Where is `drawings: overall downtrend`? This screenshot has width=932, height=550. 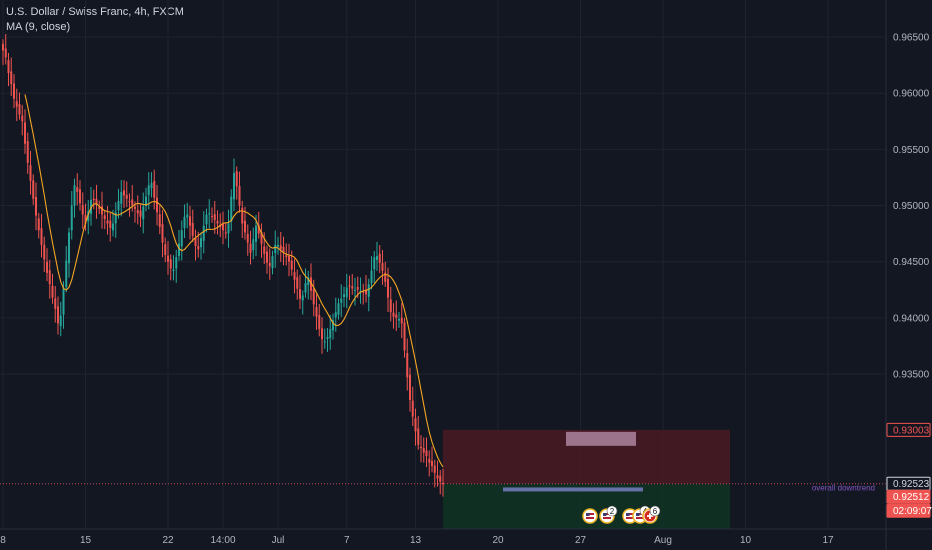
drawings: overall downtrend is located at coordinates (443, 462).